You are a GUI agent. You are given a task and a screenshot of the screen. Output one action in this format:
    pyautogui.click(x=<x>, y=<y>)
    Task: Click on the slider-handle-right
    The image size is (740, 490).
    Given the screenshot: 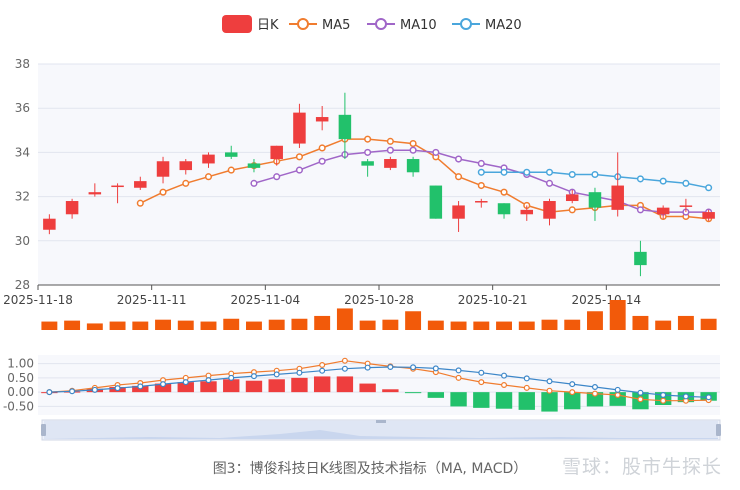 What is the action you would take?
    pyautogui.click(x=718, y=430)
    